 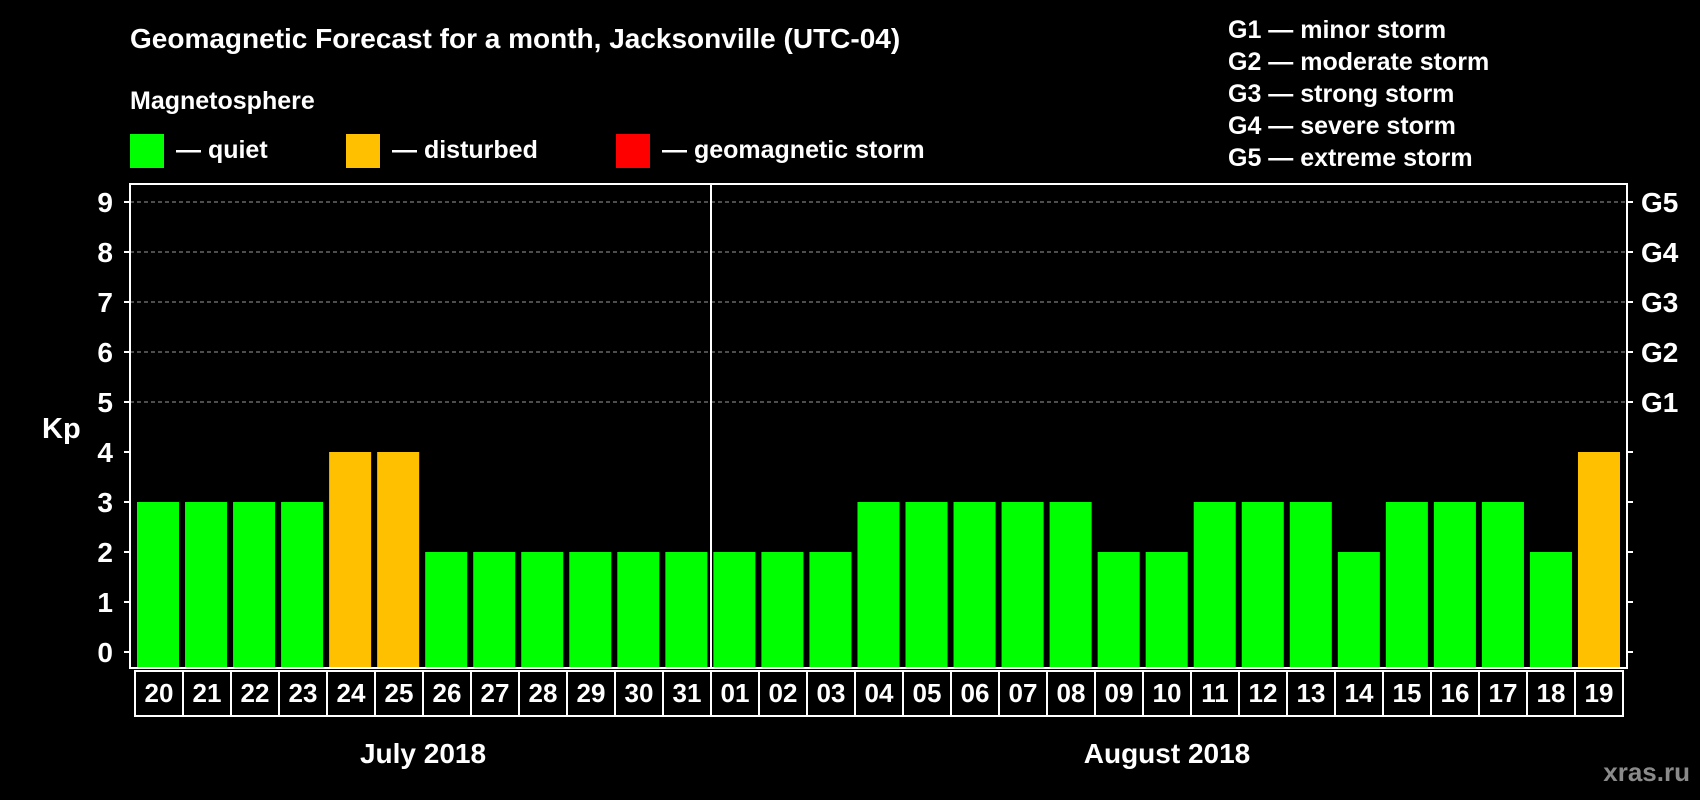 I want to click on x-tick-label-16: 16, so click(x=1455, y=693).